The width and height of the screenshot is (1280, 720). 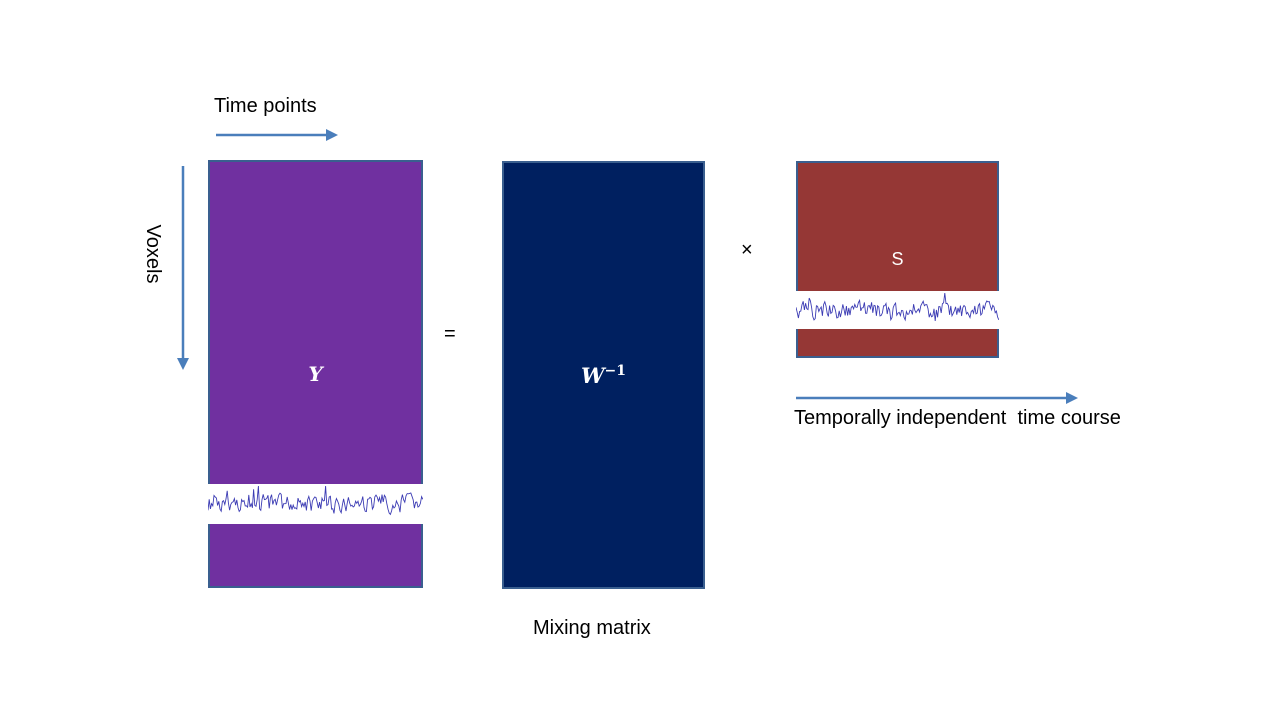 I want to click on equals-sign: =, so click(x=450, y=334).